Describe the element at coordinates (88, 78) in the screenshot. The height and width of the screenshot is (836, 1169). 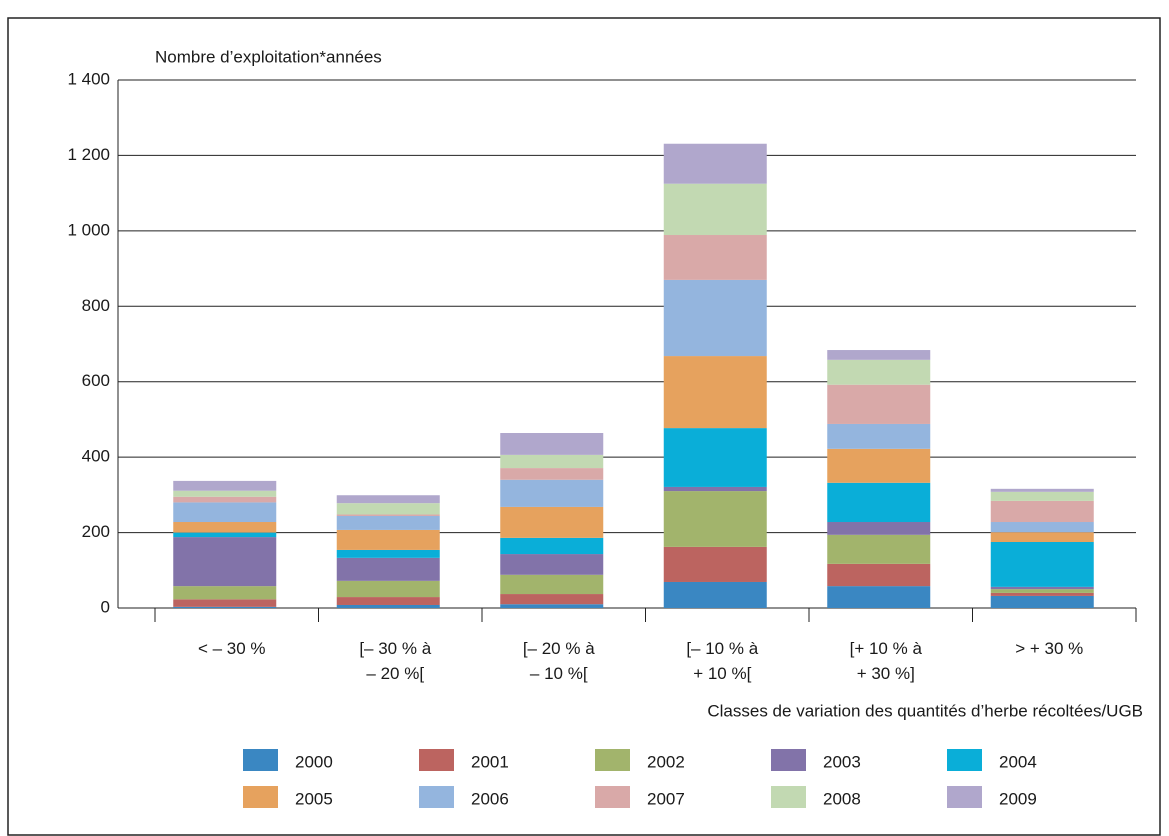
I see `y-tick-label: 1 400` at that location.